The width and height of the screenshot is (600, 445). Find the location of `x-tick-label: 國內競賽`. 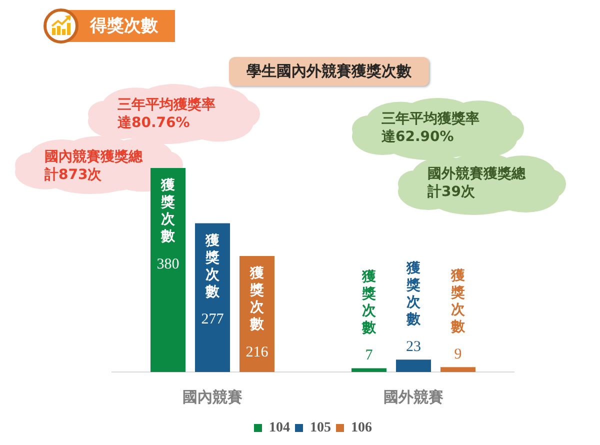

x-tick-label: 國內競賽 is located at coordinates (212, 397).